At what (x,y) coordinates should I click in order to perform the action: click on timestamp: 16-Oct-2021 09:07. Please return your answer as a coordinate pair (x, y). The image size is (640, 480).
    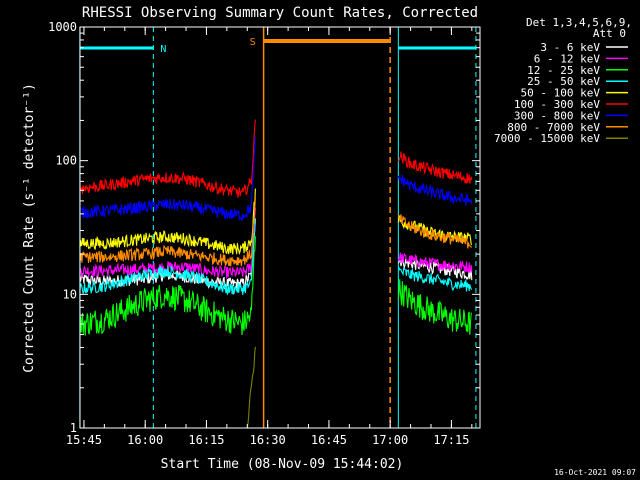
    Looking at the image, I should click on (595, 472).